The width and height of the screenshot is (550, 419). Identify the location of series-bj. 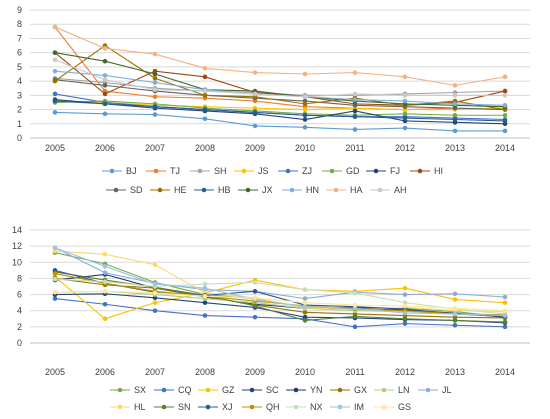
(280, 122).